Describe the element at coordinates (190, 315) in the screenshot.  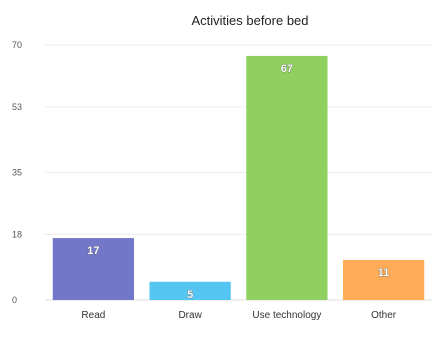
I see `x-tick-label: Draw` at that location.